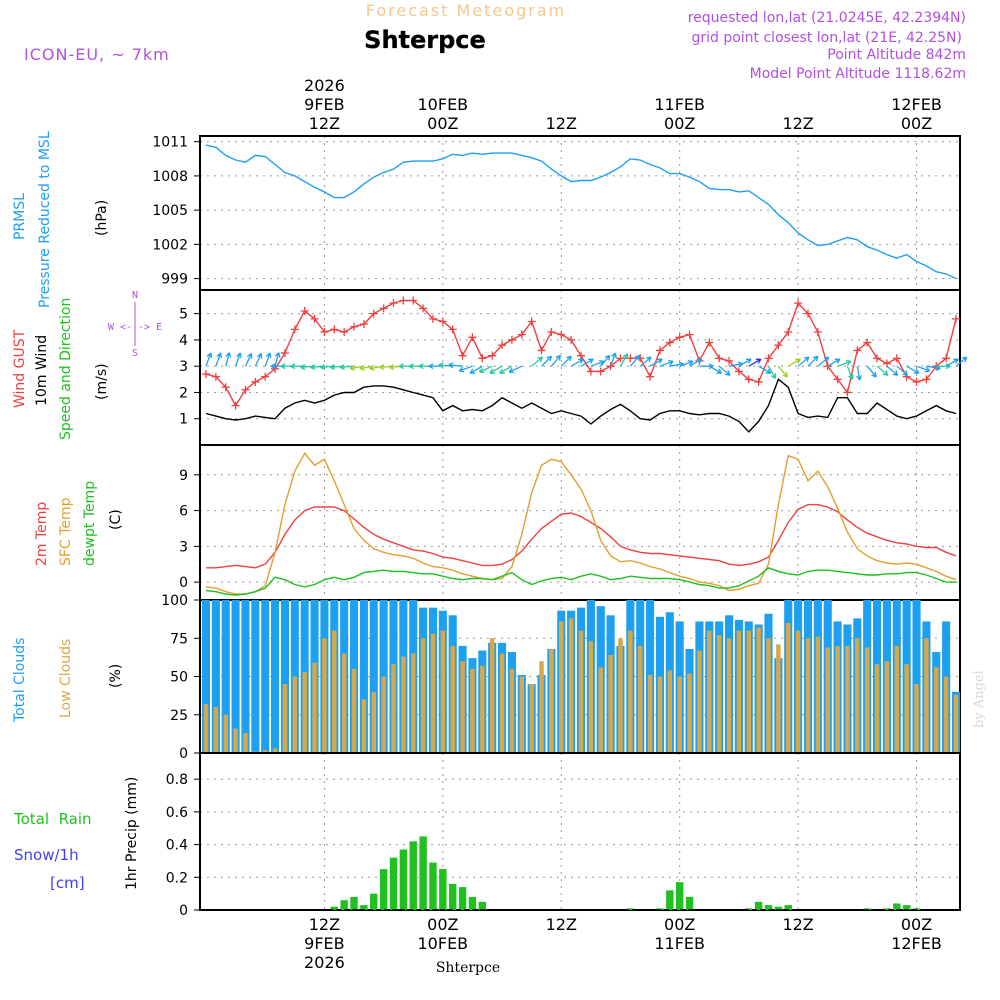  I want to click on grid-point-coords: grid point closest lon,lat (21E, 42.25N), so click(826, 38).